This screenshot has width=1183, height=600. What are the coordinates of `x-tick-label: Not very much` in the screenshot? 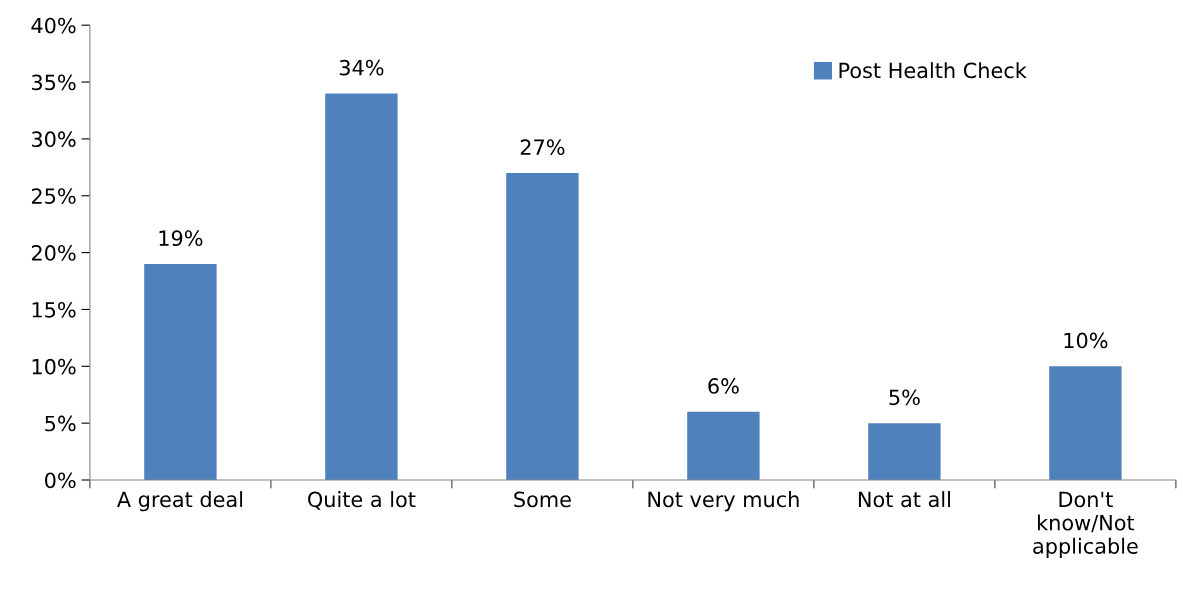 It's located at (723, 501).